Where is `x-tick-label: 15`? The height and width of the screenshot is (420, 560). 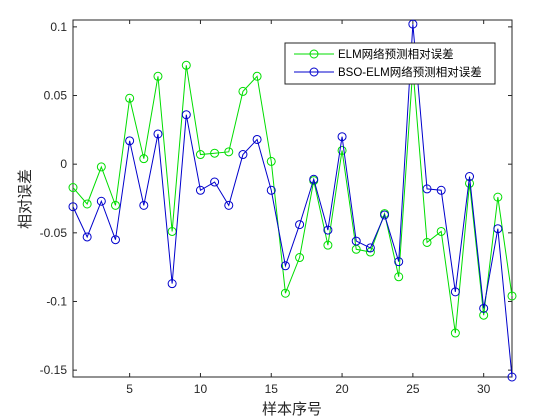
x-tick-label: 15 is located at coordinates (272, 389).